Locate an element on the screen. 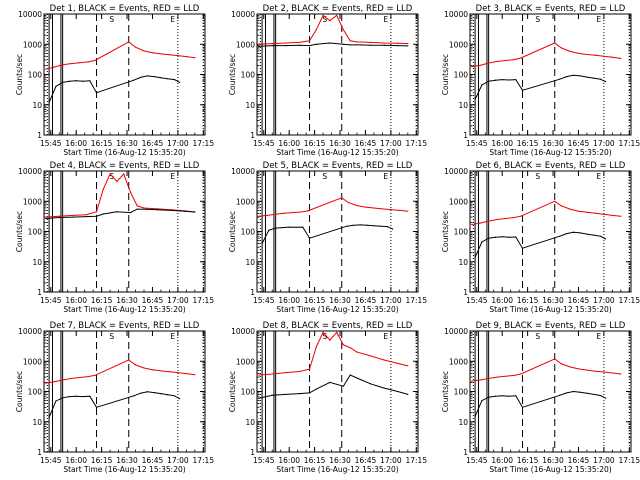 The image size is (640, 480). annotation-start: S is located at coordinates (111, 336).